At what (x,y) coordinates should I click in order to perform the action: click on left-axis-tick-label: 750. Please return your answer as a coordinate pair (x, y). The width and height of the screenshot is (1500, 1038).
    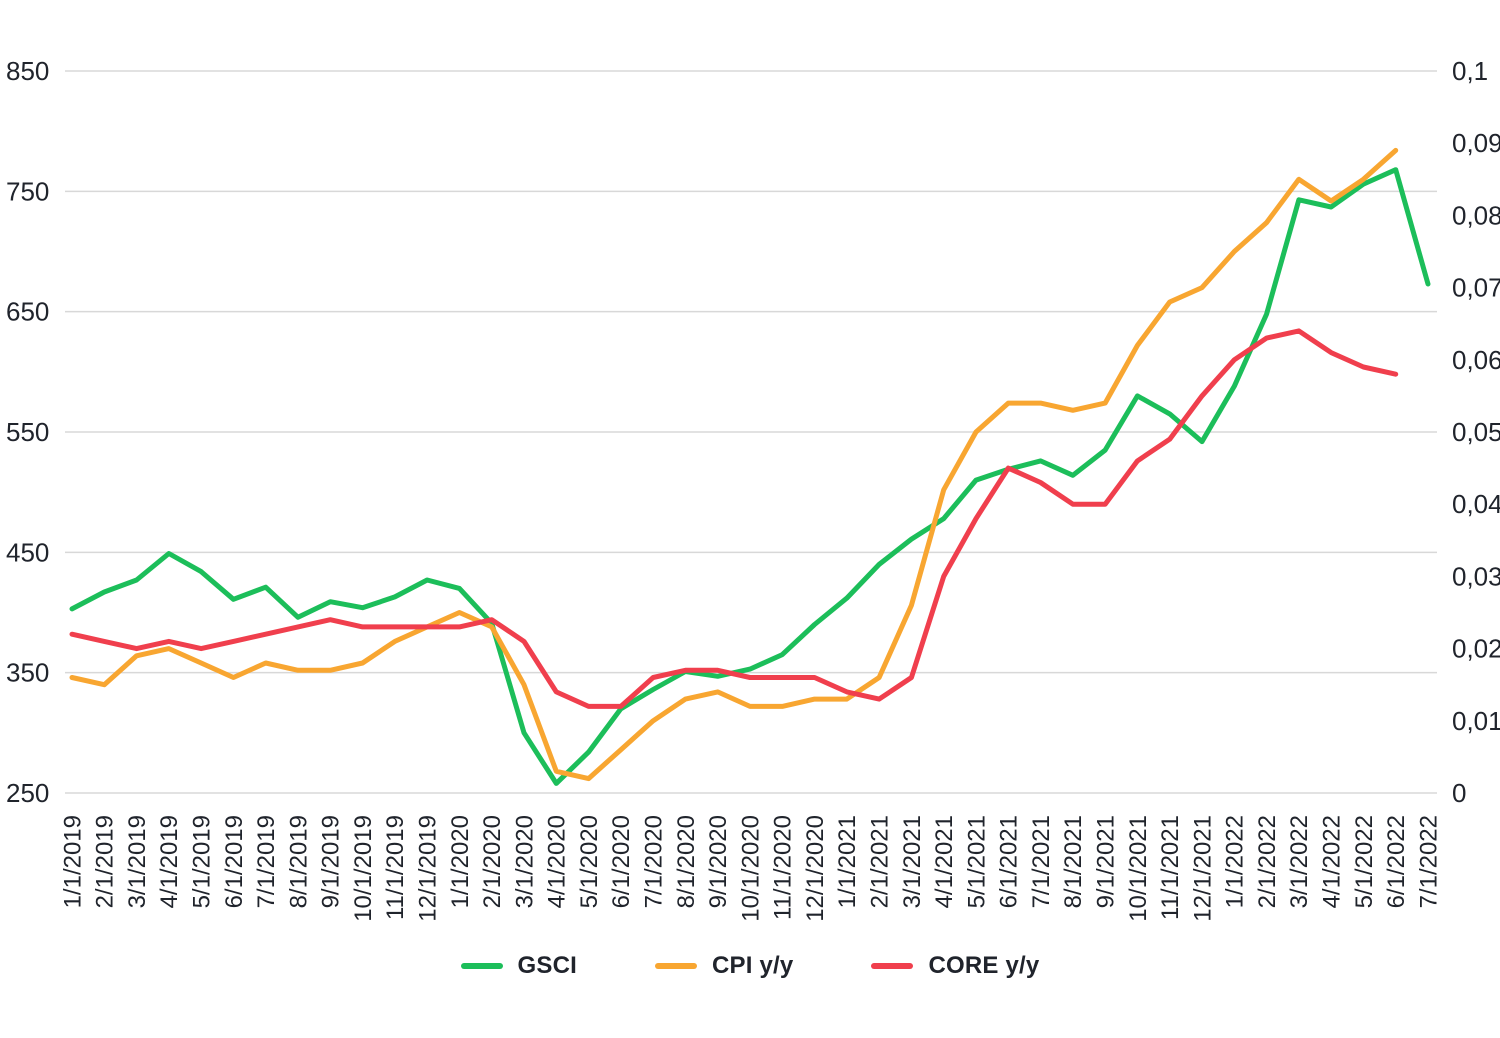
    Looking at the image, I should click on (27, 191).